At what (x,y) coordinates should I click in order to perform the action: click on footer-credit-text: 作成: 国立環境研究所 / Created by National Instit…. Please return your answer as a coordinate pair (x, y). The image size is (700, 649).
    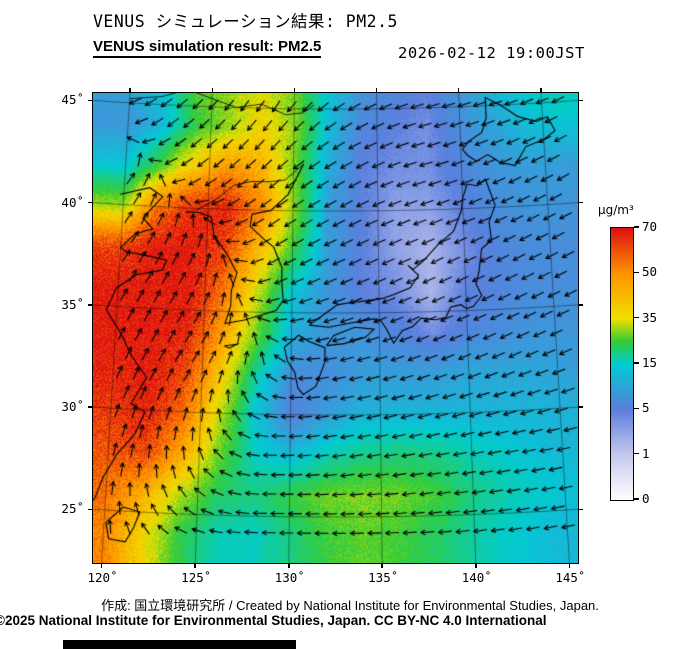
    Looking at the image, I should click on (350, 605).